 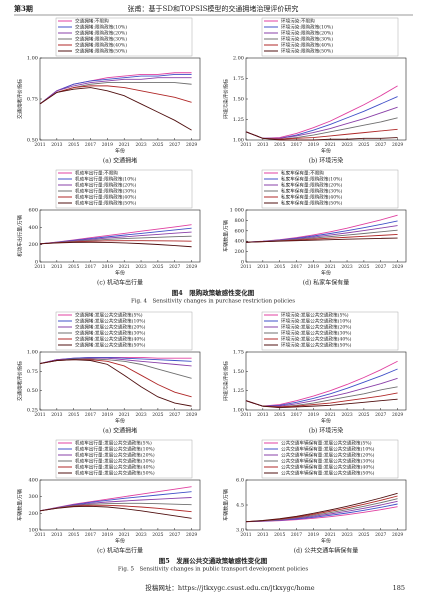 What do you see at coordinates (328, 473) in the screenshot?
I see `legend-label: 公共交通车辆保有量:发展公共交通政策(50%)` at bounding box center [328, 473].